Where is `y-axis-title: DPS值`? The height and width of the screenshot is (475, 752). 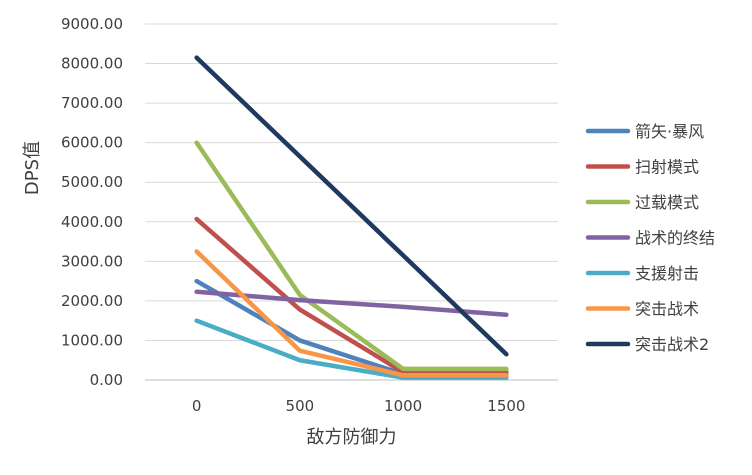 y-axis-title: DPS值 is located at coordinates (32, 168).